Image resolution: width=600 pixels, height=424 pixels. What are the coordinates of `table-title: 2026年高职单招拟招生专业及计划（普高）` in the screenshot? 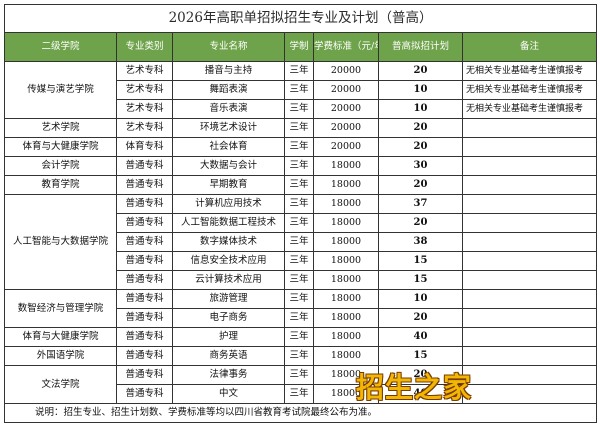 It's located at (300, 18).